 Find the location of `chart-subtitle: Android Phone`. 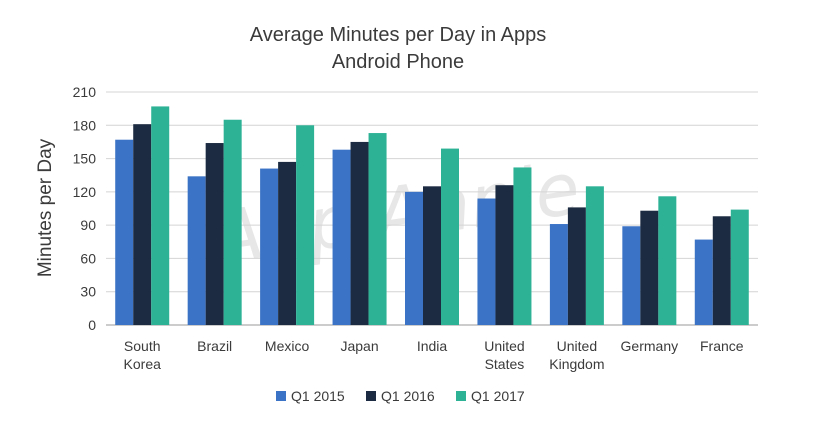

chart-subtitle: Android Phone is located at coordinates (398, 62).